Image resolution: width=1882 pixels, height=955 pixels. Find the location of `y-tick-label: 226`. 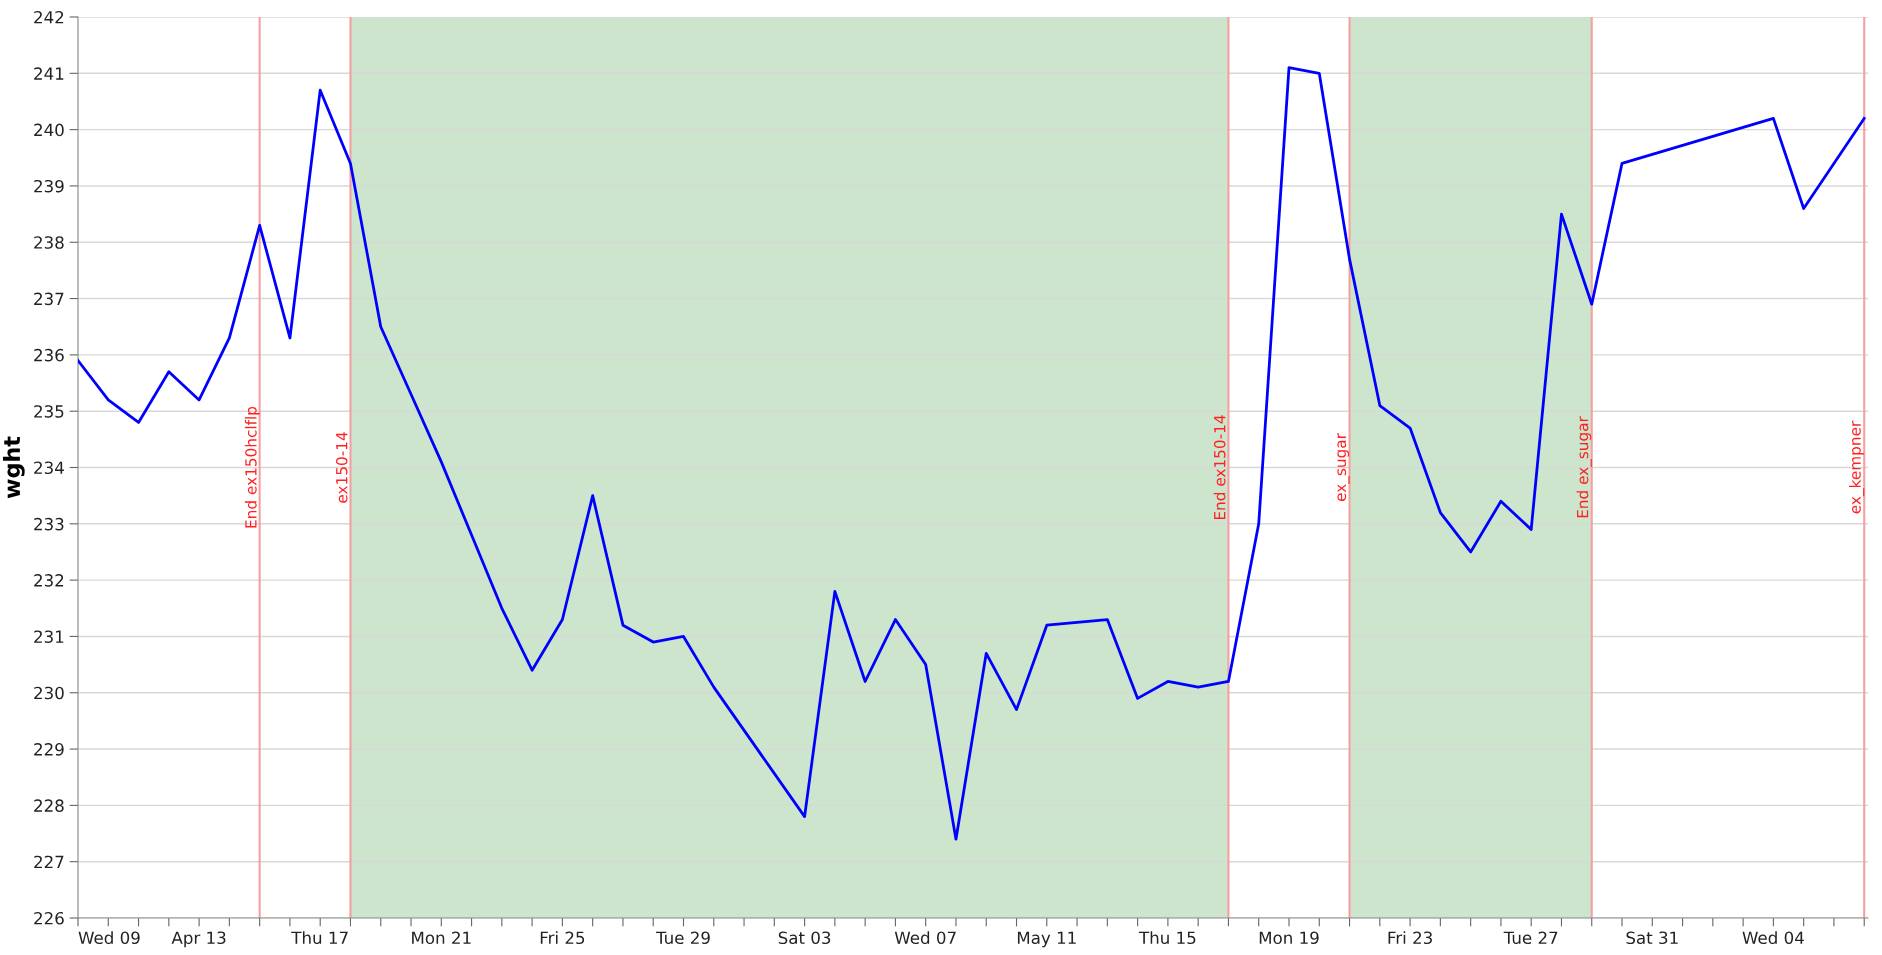

y-tick-label: 226 is located at coordinates (49, 918).